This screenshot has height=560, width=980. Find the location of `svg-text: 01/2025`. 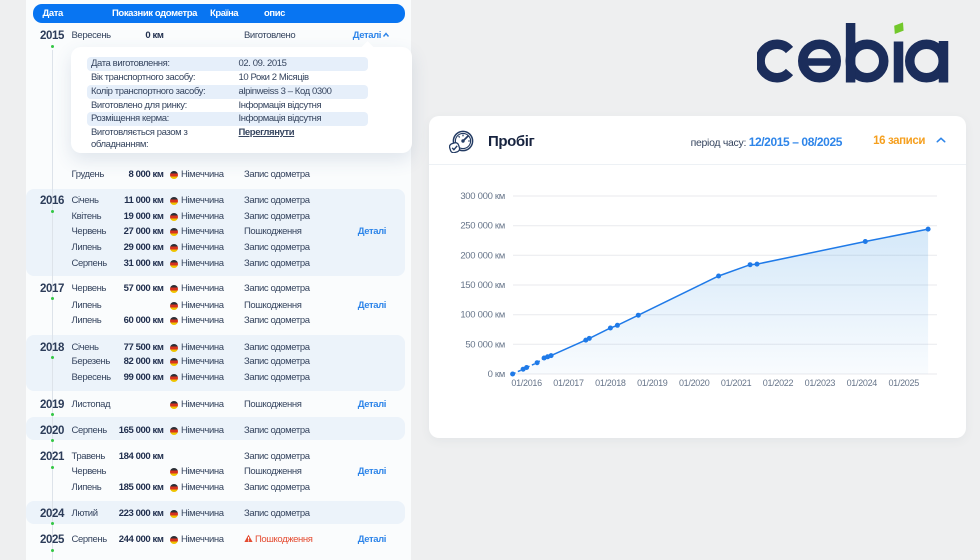

svg-text: 01/2025 is located at coordinates (903, 383).